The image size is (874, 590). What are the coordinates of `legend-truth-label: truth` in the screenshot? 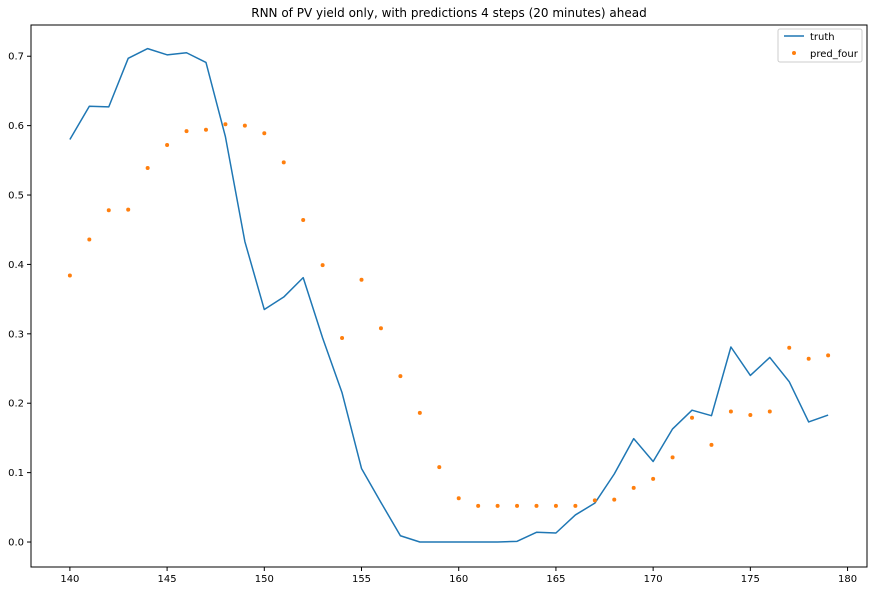 It's located at (822, 37).